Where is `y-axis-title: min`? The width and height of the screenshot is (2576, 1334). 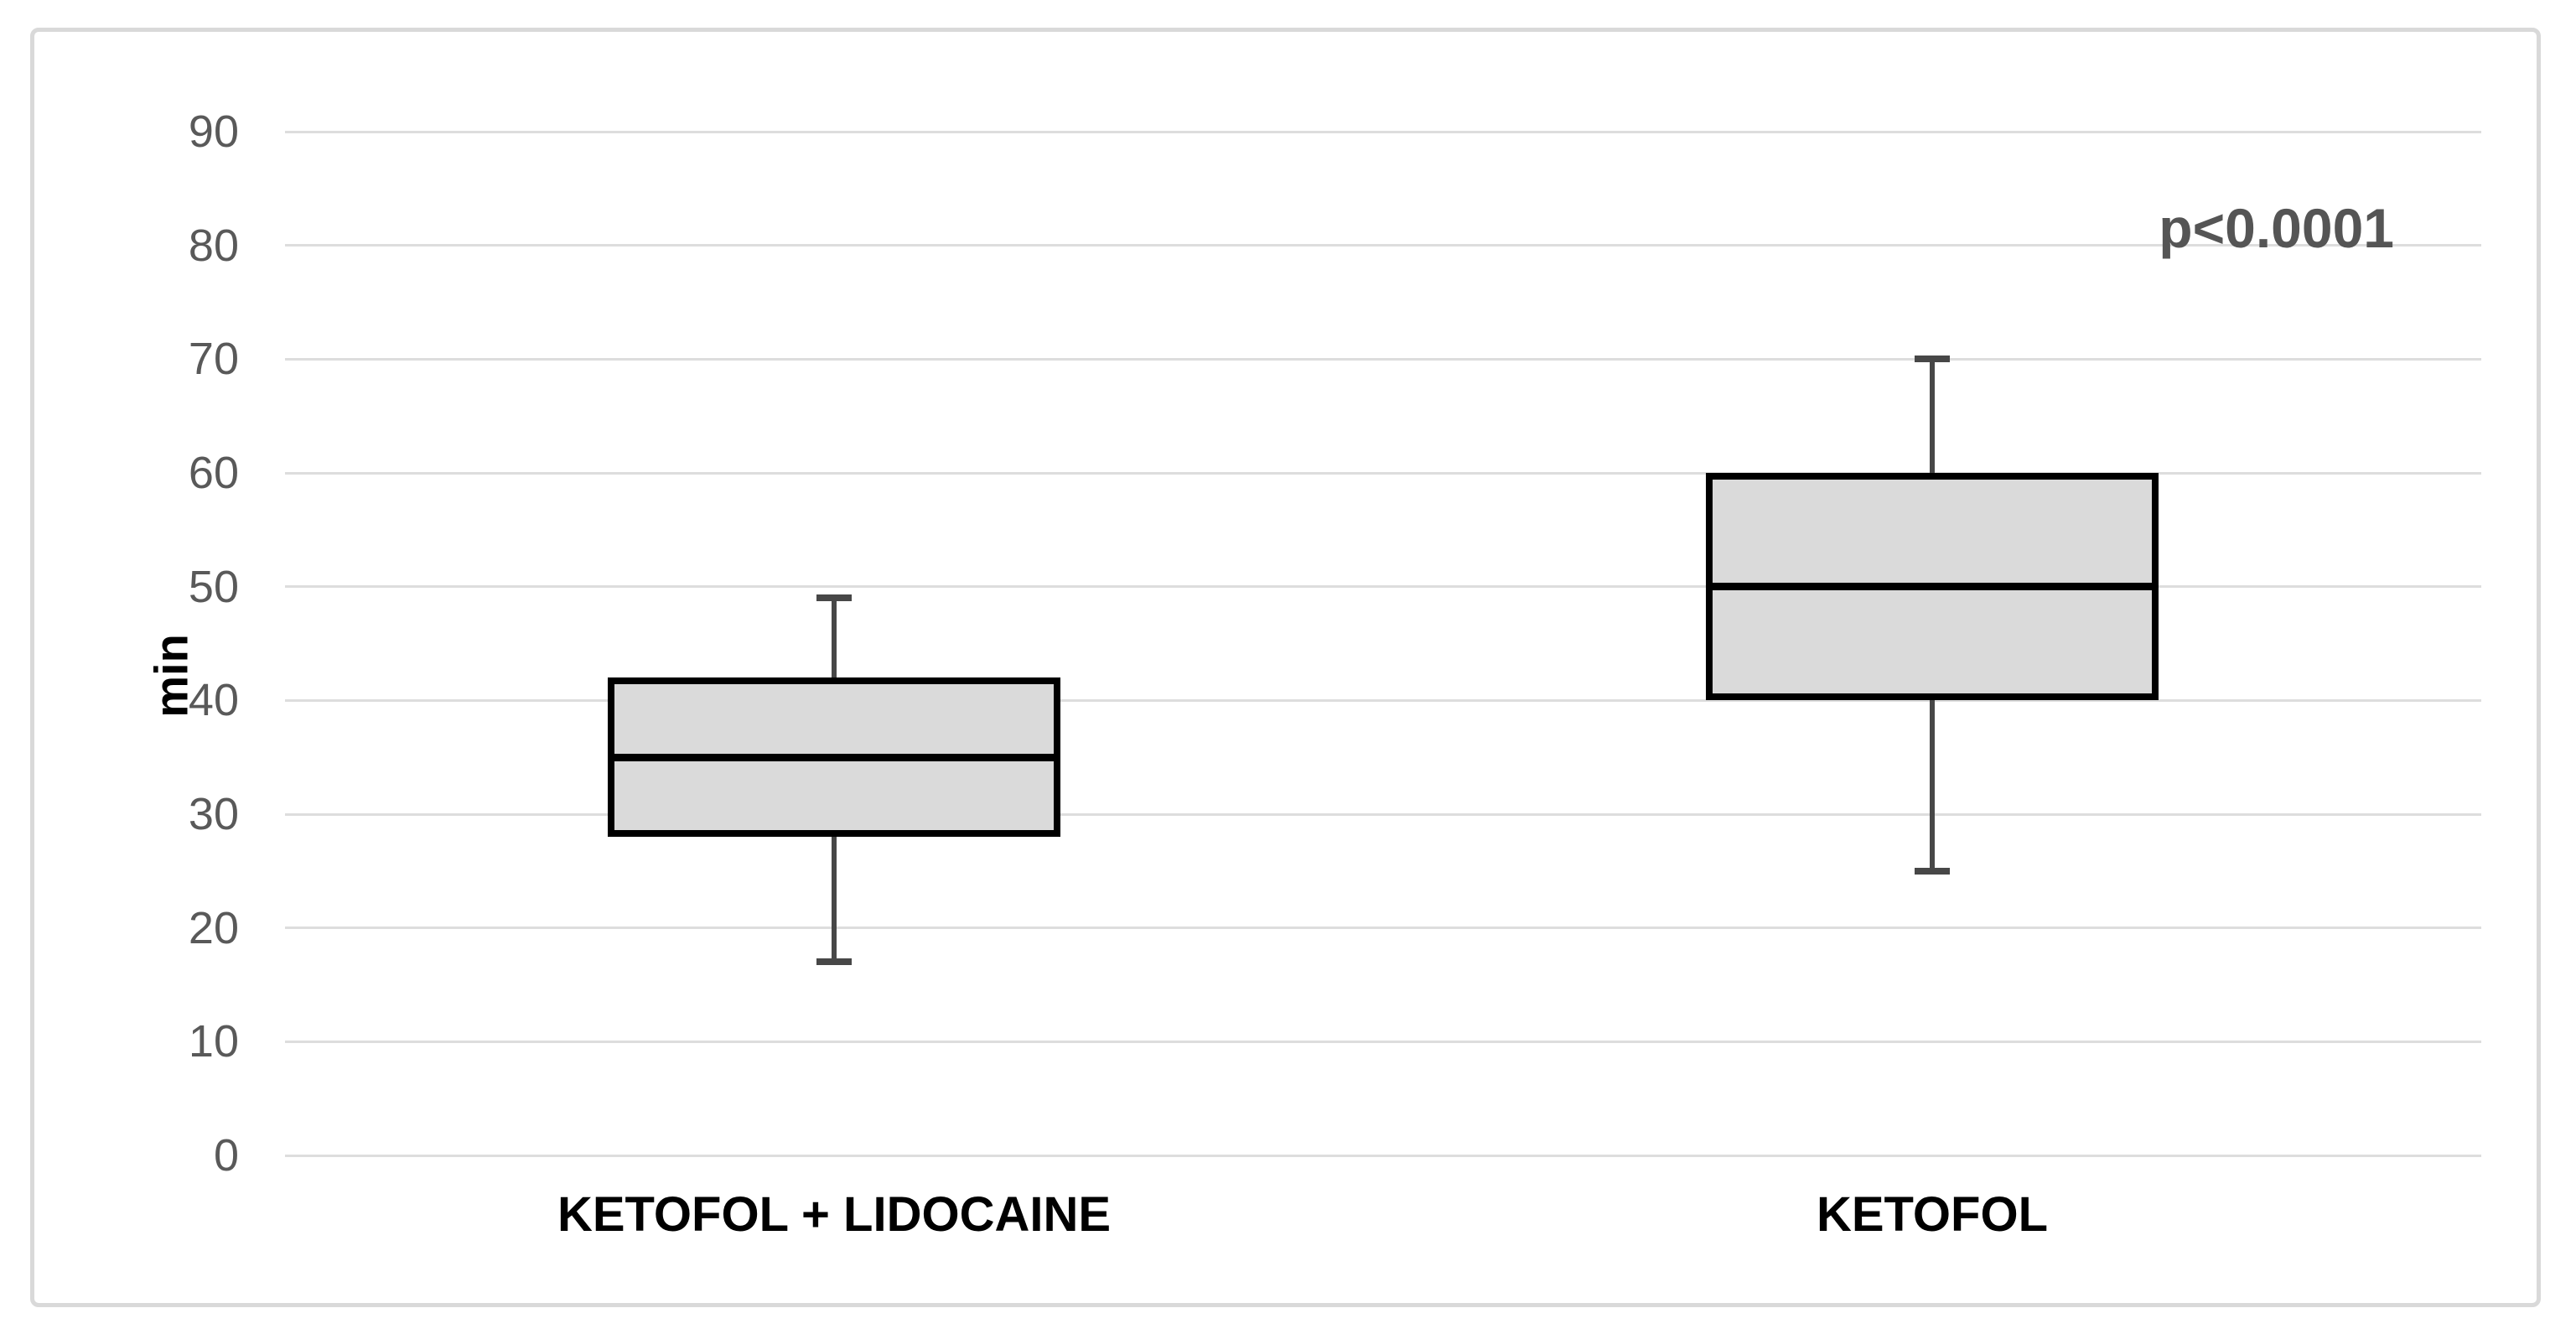 y-axis-title: min is located at coordinates (171, 676).